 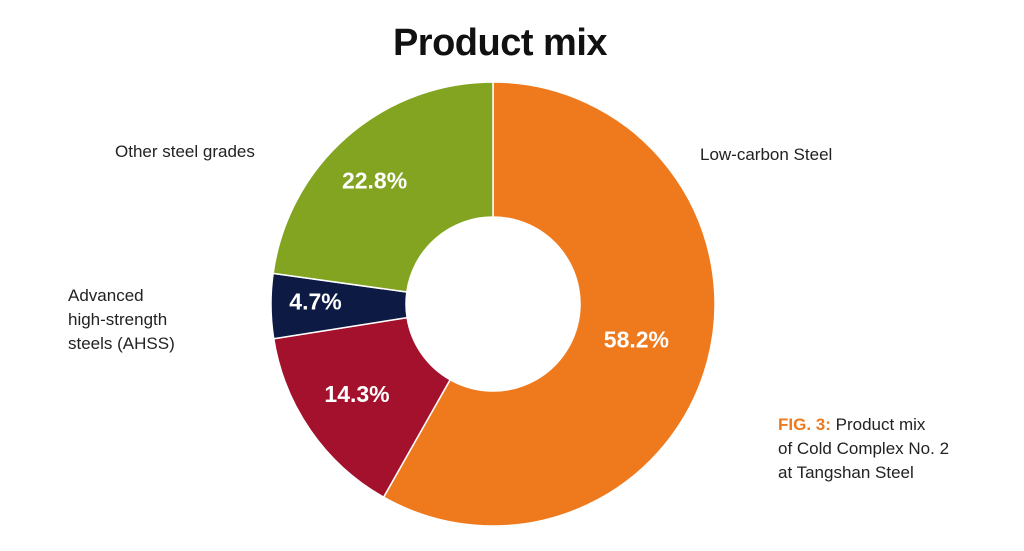 I want to click on label-ahss: Advanced high-strength steels (AHSS), so click(x=121, y=319).